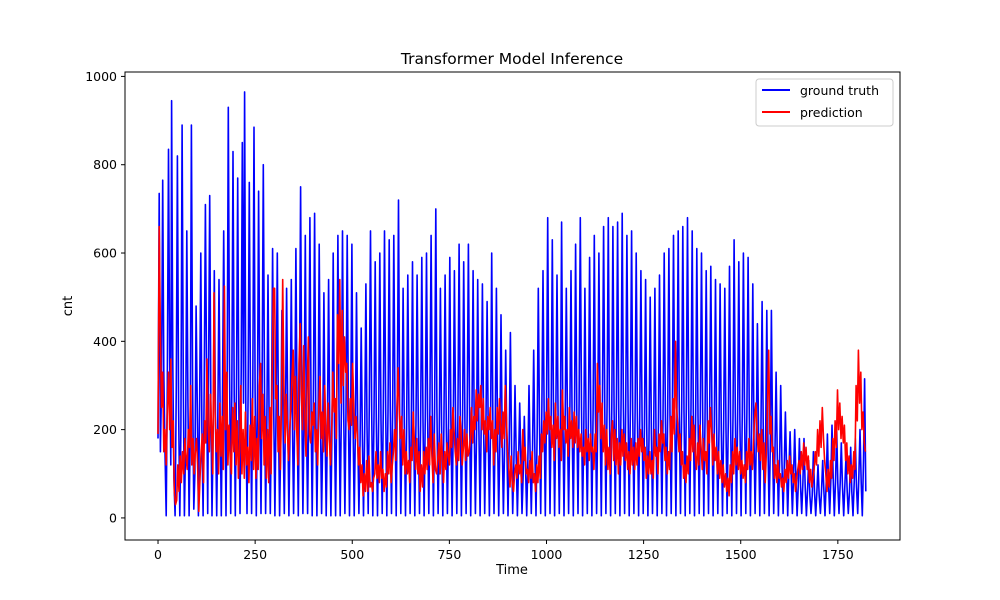 This screenshot has width=1000, height=600. What do you see at coordinates (831, 112) in the screenshot?
I see `legend-label-prediction: prediction` at bounding box center [831, 112].